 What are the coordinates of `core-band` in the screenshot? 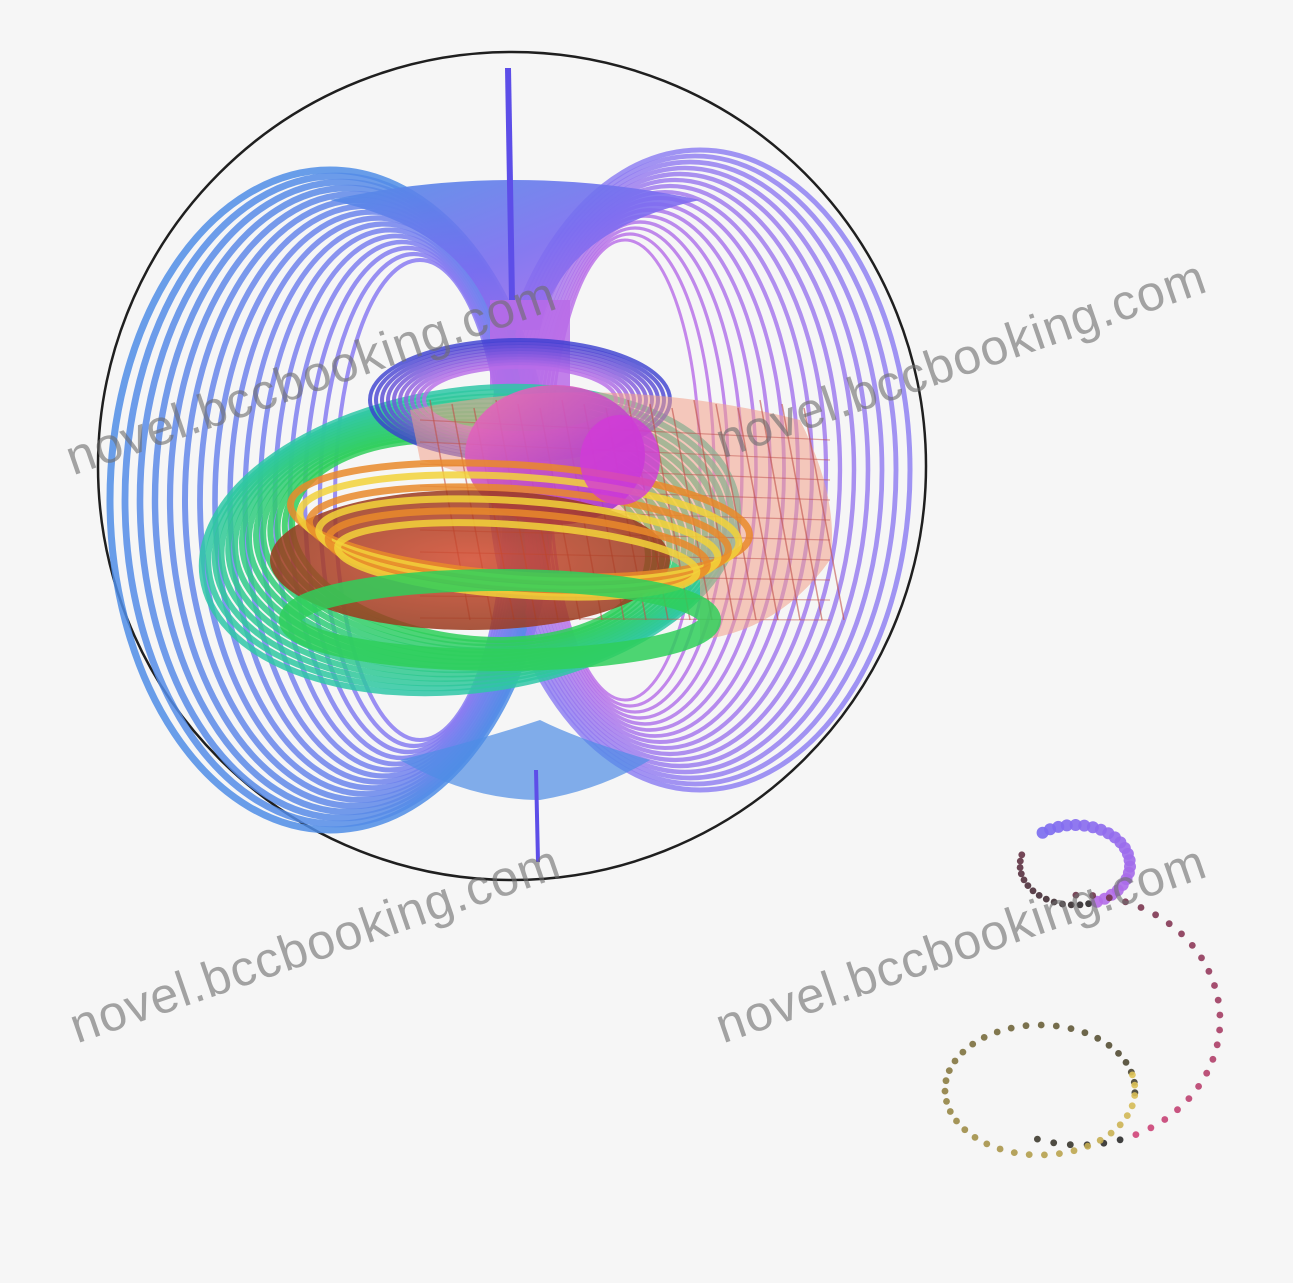 It's located at (517, 560).